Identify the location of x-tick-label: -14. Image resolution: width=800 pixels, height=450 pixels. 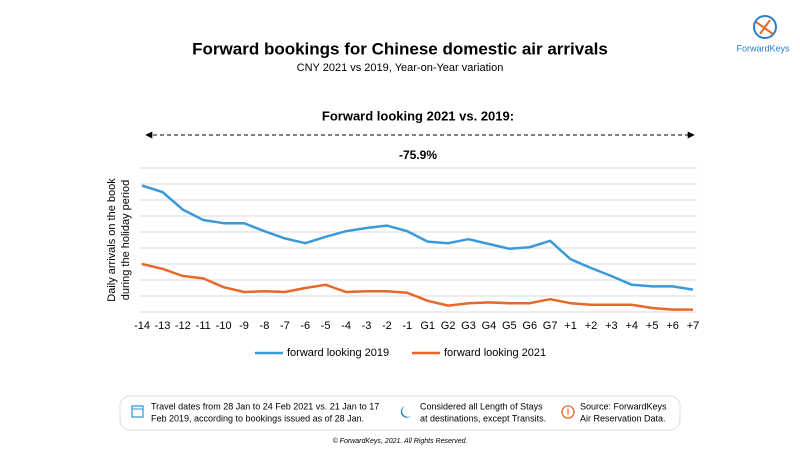
(142, 326).